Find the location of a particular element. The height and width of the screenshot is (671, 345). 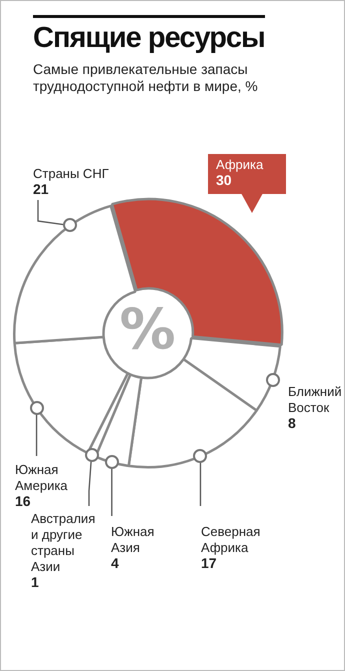

slice-label: Африка is located at coordinates (240, 164).